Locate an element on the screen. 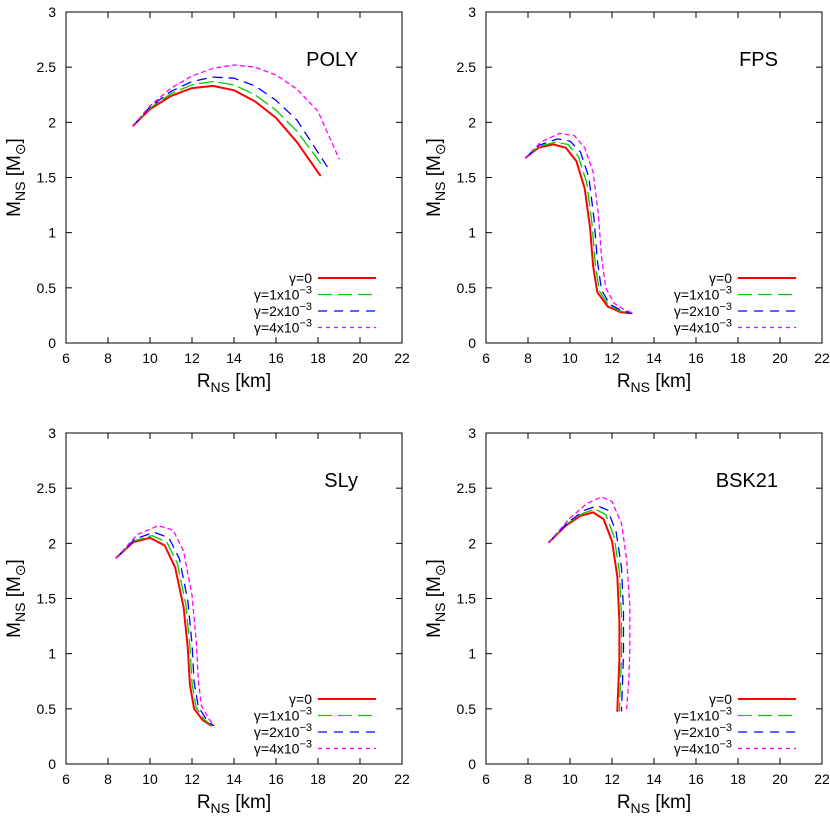 The height and width of the screenshot is (818, 830). panel-title: BSK21 is located at coordinates (747, 481).